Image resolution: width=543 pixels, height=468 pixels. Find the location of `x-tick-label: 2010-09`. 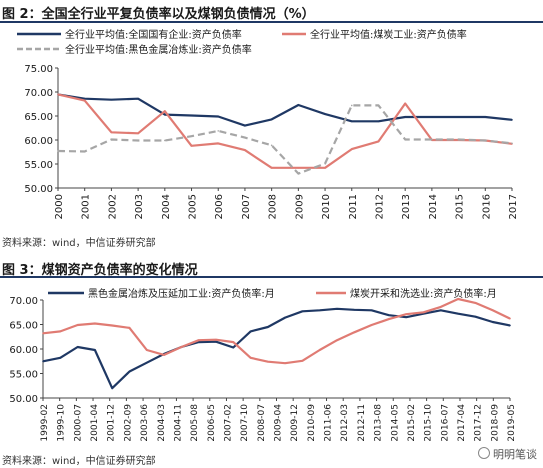

x-tick-label: 2010-09 is located at coordinates (312, 423).